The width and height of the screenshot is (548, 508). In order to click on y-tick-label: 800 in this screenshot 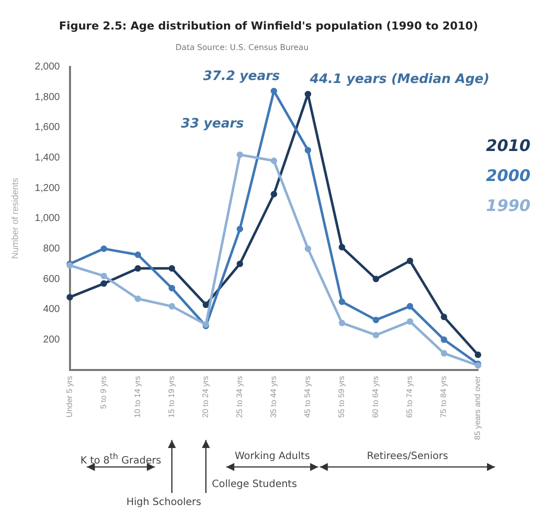, I will do `click(51, 248)`.